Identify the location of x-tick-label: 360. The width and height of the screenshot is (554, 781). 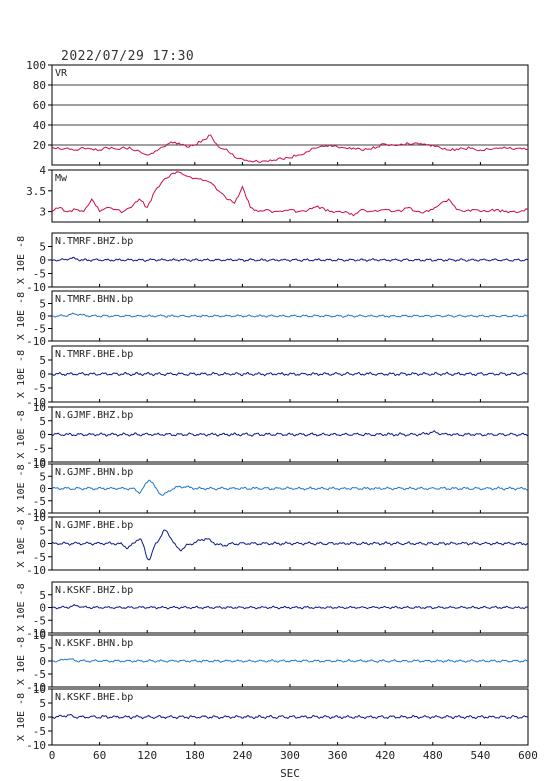
(338, 755).